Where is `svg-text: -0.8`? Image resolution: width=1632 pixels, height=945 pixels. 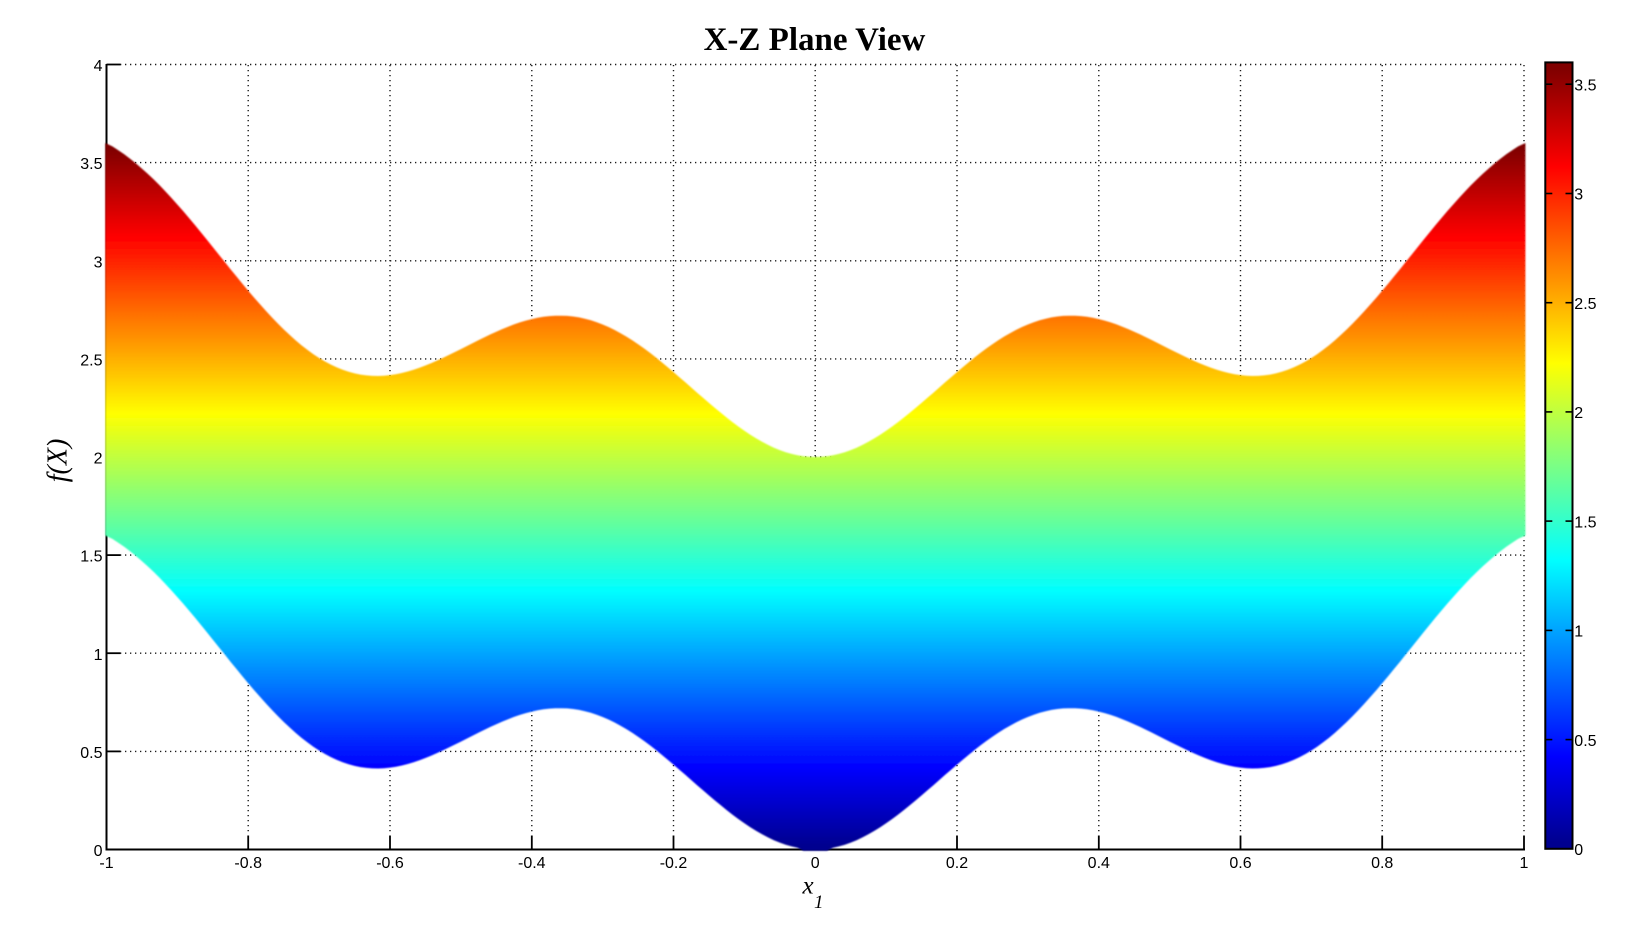 svg-text: -0.8 is located at coordinates (248, 863).